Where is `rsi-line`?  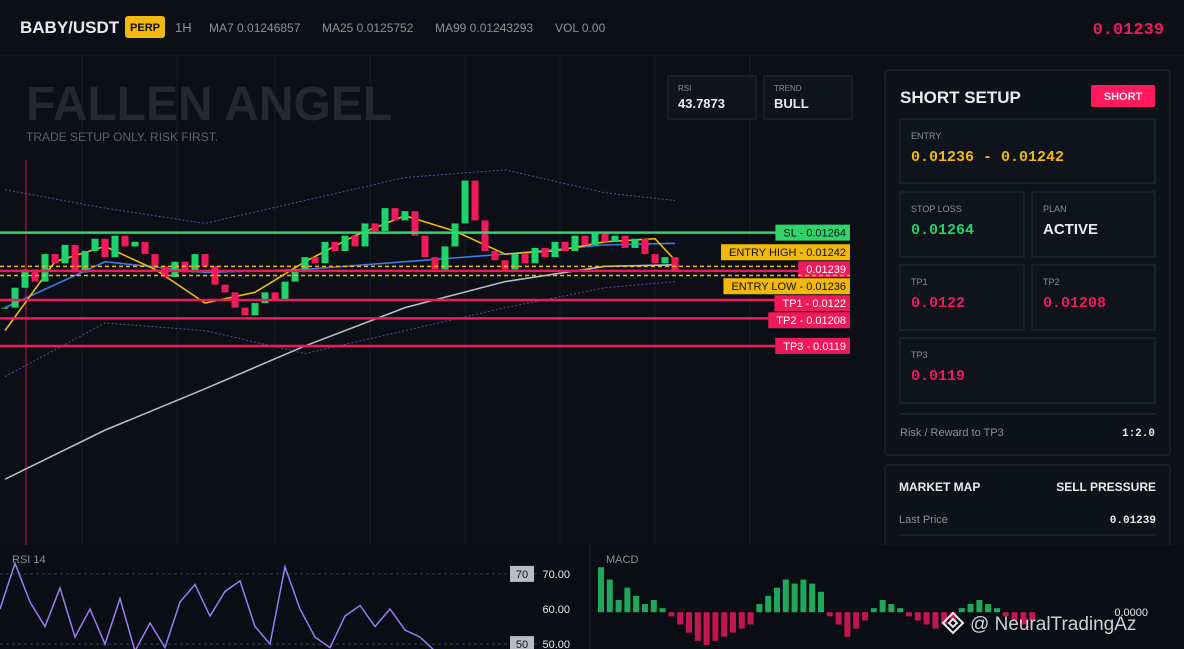
rsi-line is located at coordinates (217, 605).